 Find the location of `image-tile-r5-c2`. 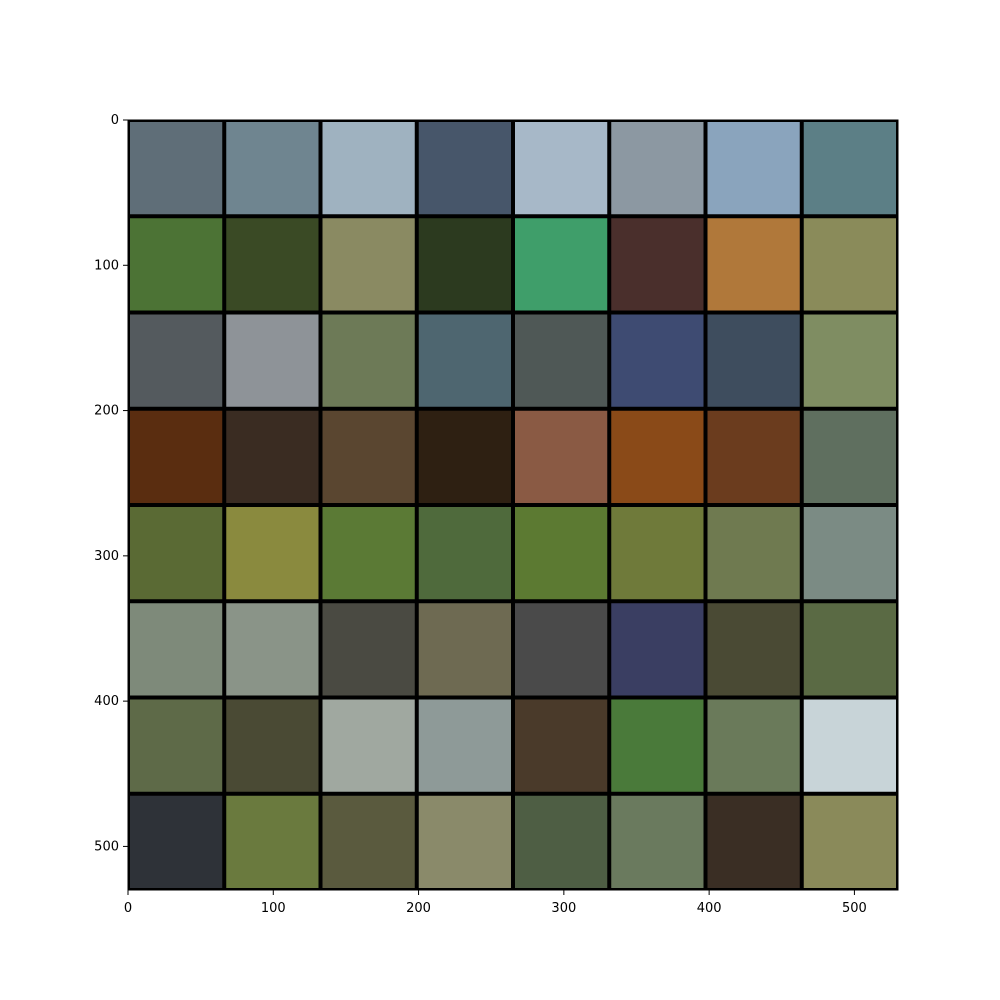

image-tile-r5-c2 is located at coordinates (272, 553).